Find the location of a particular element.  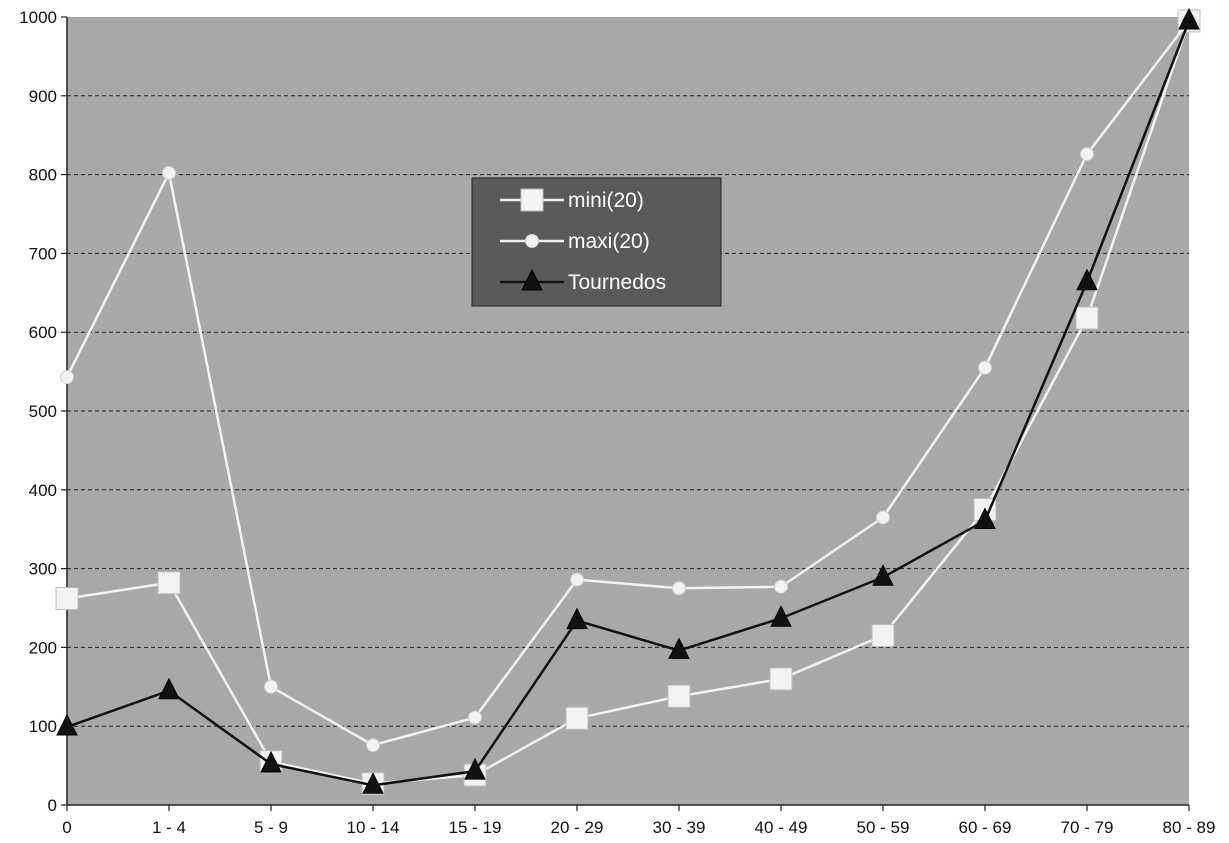

legend-label: maxi(20) is located at coordinates (609, 241).